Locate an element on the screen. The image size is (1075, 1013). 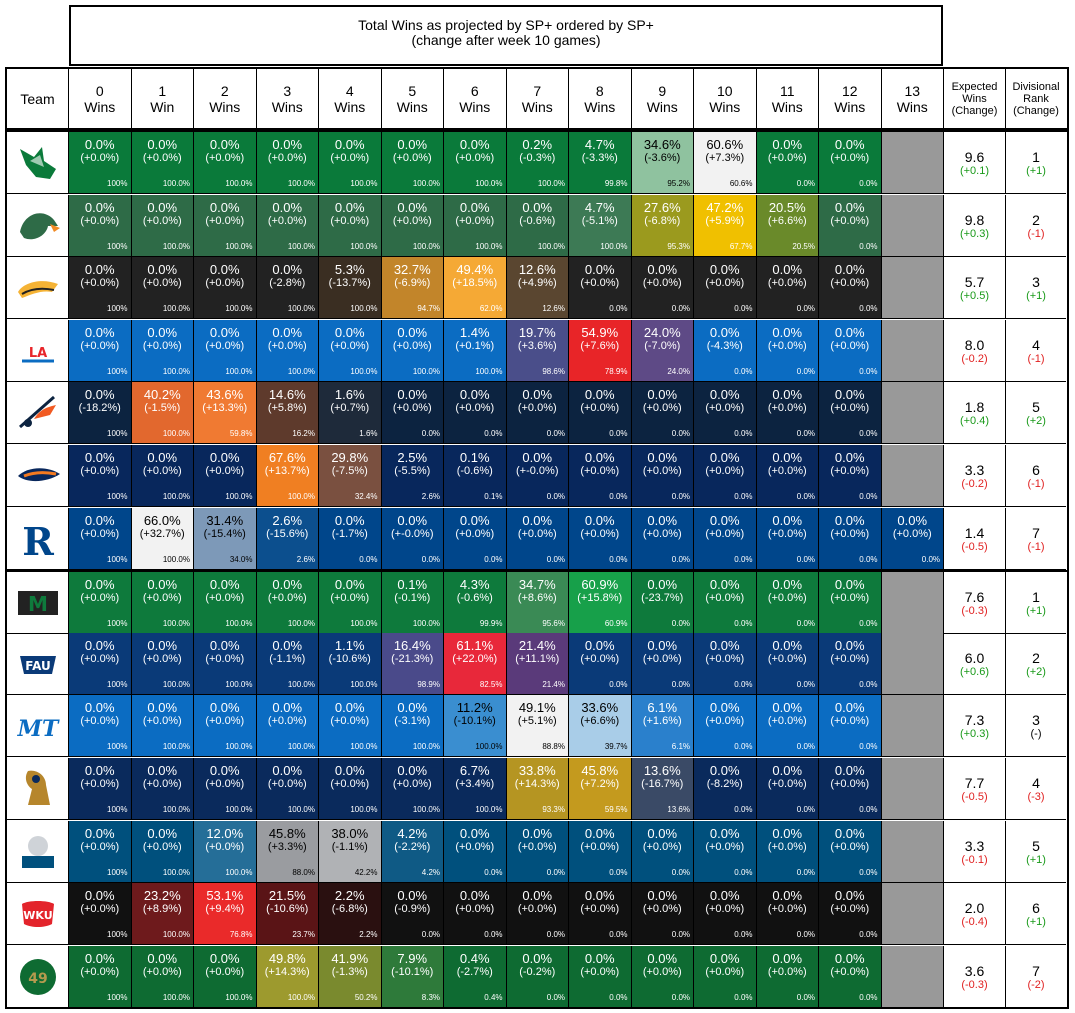
header-wins-6: 6 Wins is located at coordinates (475, 98).